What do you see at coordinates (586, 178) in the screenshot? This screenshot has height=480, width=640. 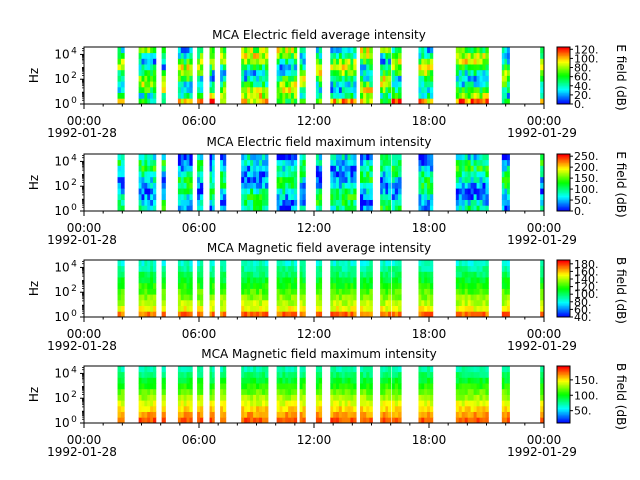 I see `colorbar-tick-label: 150.` at bounding box center [586, 178].